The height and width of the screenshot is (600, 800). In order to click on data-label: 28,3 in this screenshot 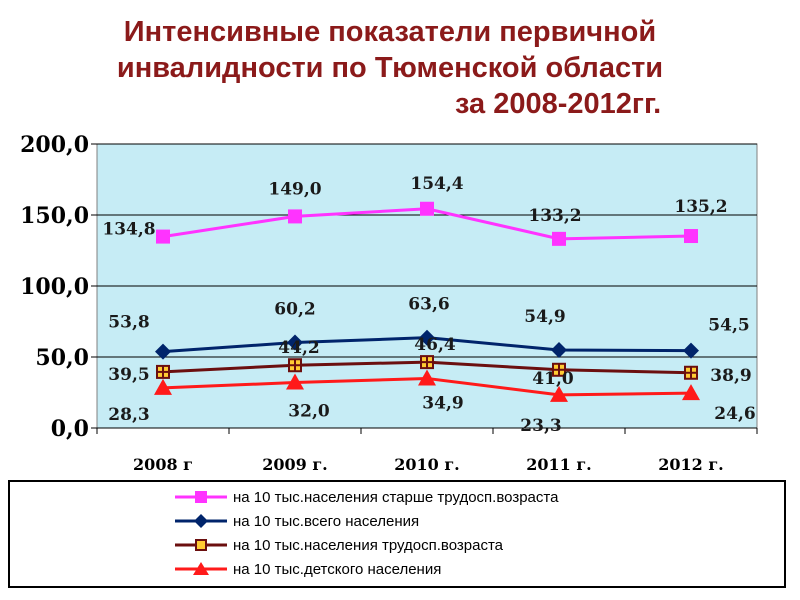, I will do `click(128, 415)`.